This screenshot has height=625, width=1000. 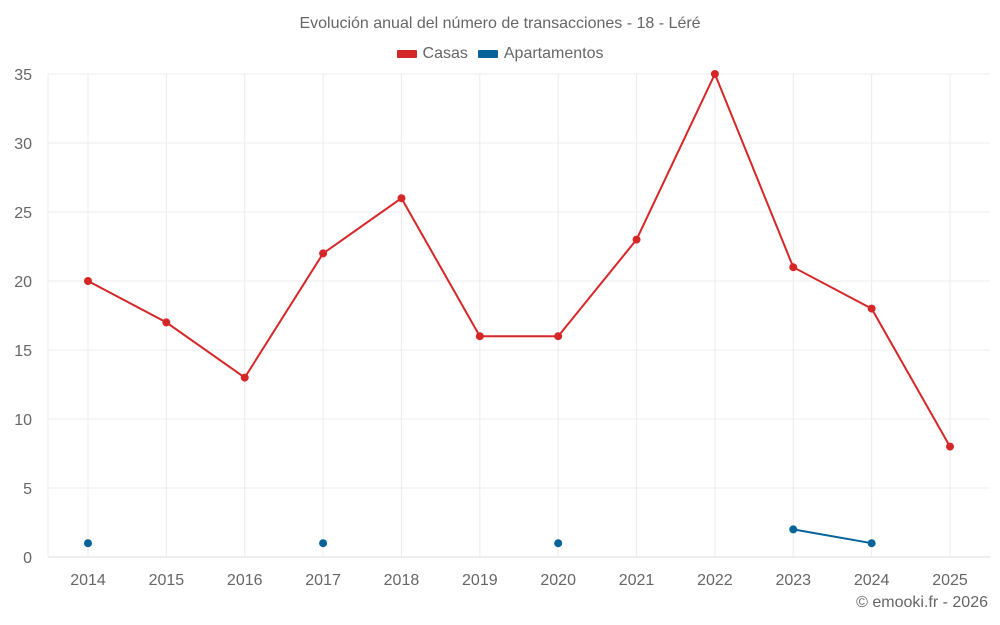 What do you see at coordinates (23, 213) in the screenshot?
I see `y-tick-label: 25` at bounding box center [23, 213].